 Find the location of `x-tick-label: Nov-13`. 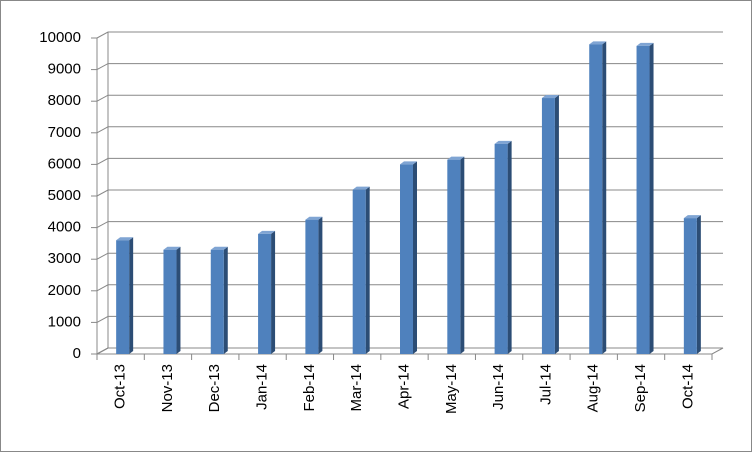

x-tick-label: Nov-13 is located at coordinates (167, 388).